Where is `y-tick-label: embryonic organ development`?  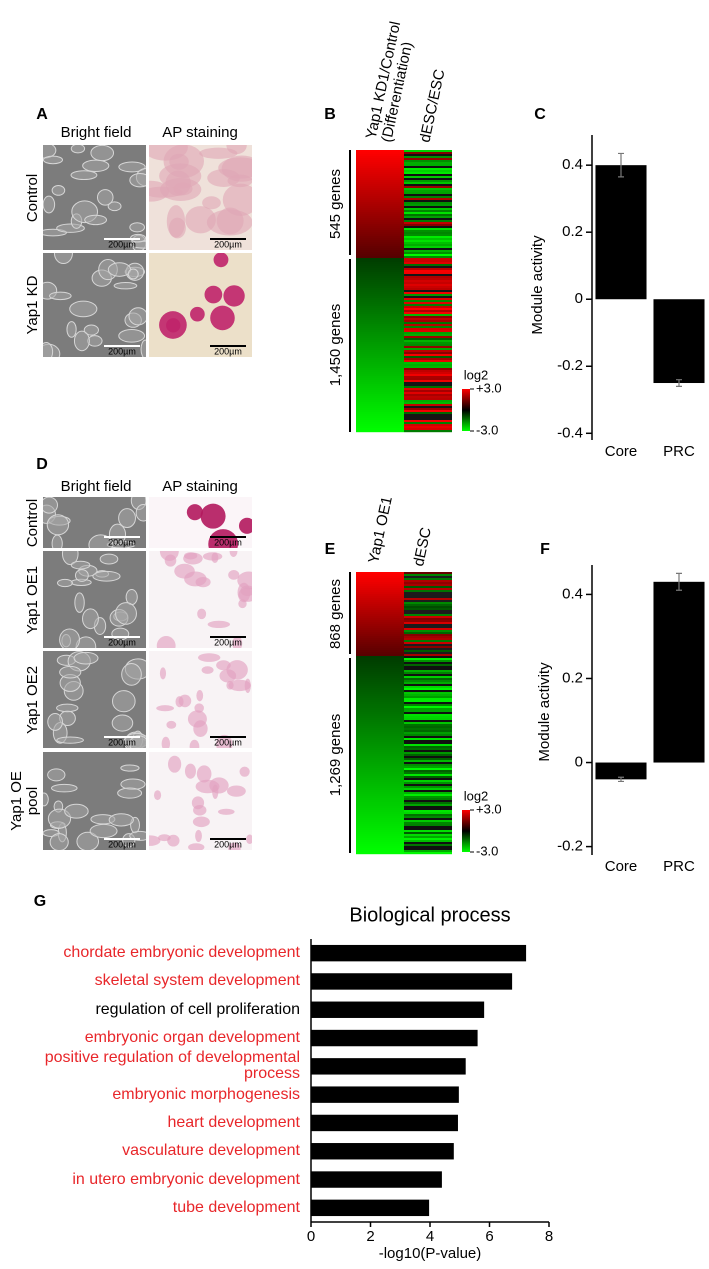
y-tick-label: embryonic organ development is located at coordinates (192, 1038).